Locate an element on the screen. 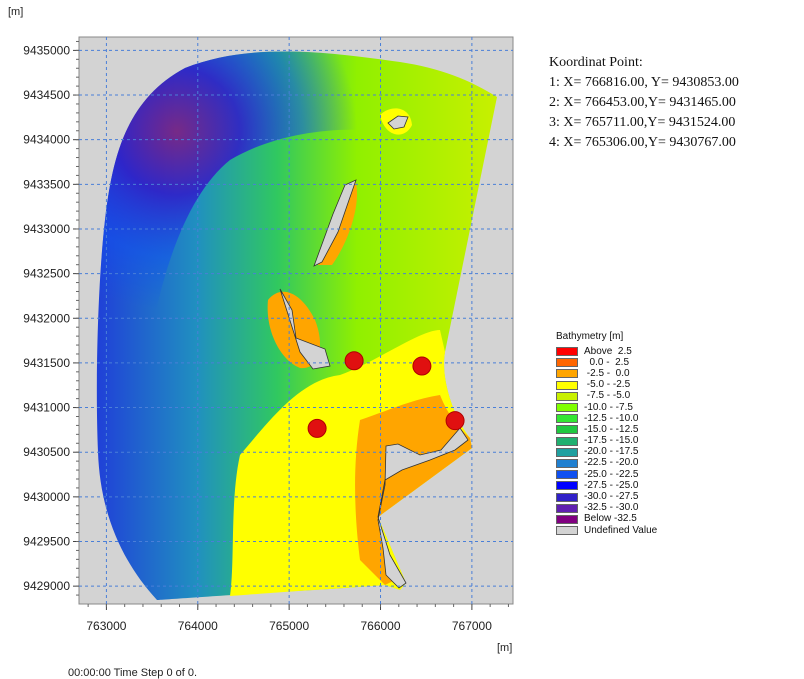 The image size is (804, 679). x-axis-ticks: 763000 764000 765000 766000 767000 is located at coordinates (297, 618).